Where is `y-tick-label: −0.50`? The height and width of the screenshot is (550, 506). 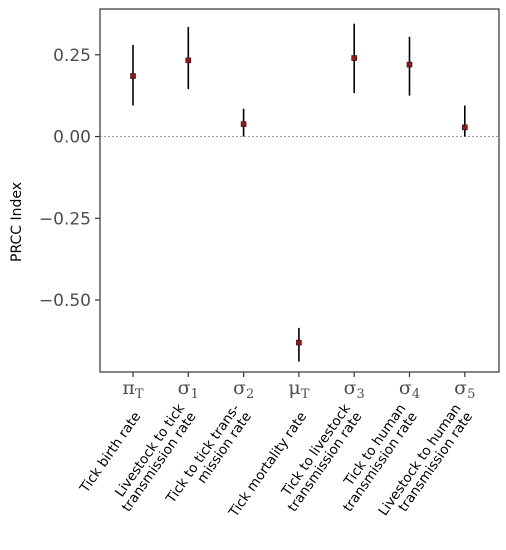
y-tick-label: −0.50 is located at coordinates (65, 301).